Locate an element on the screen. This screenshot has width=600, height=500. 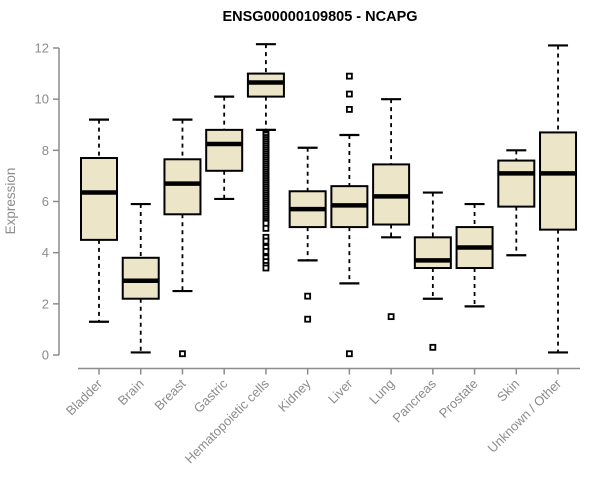
y-tick-label: 4 is located at coordinates (45, 252).